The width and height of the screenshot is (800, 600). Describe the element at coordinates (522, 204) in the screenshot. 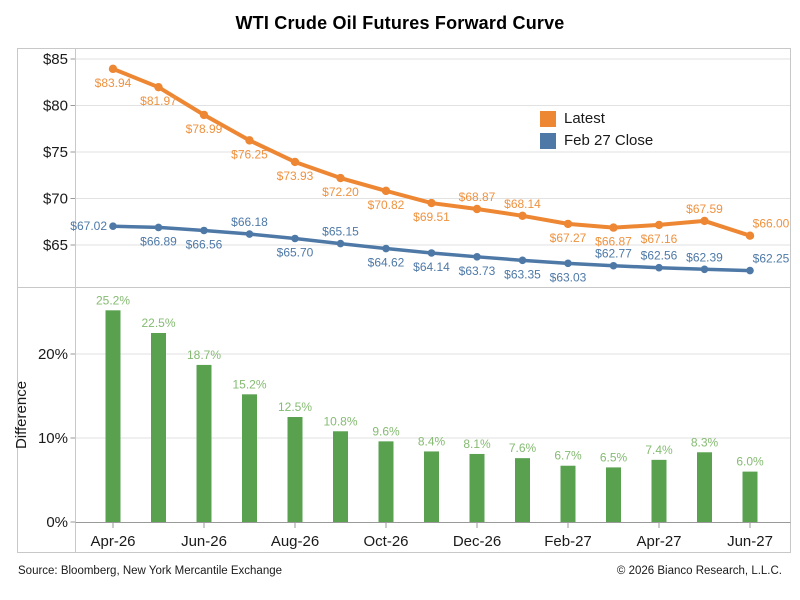

I see `point-value-label: $68.14` at that location.